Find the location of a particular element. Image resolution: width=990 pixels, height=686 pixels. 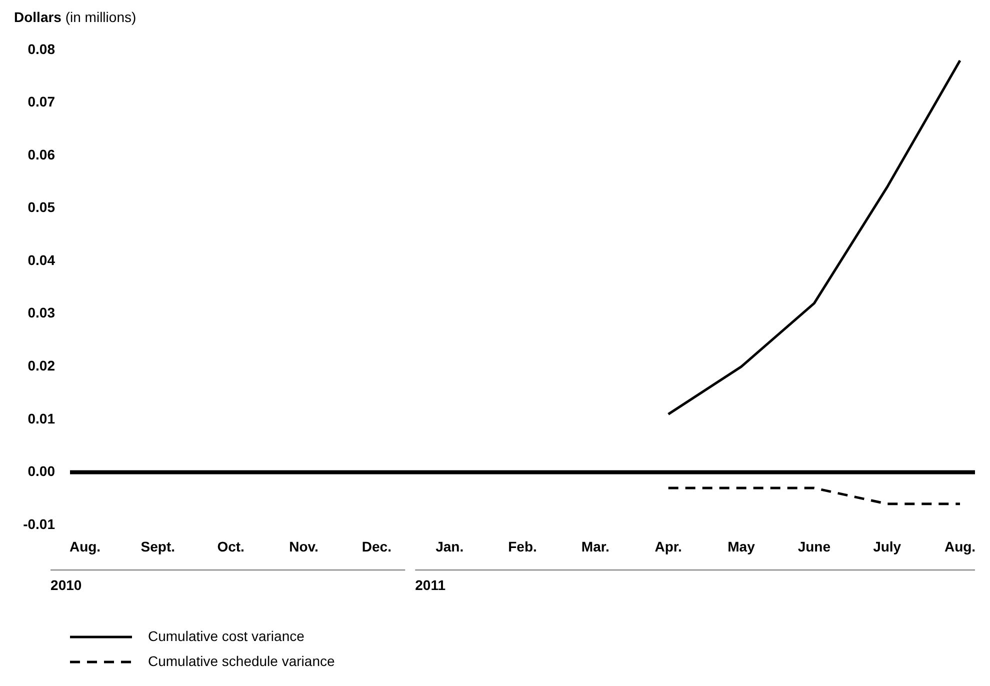

y-tick-label: 0.08 is located at coordinates (42, 48).